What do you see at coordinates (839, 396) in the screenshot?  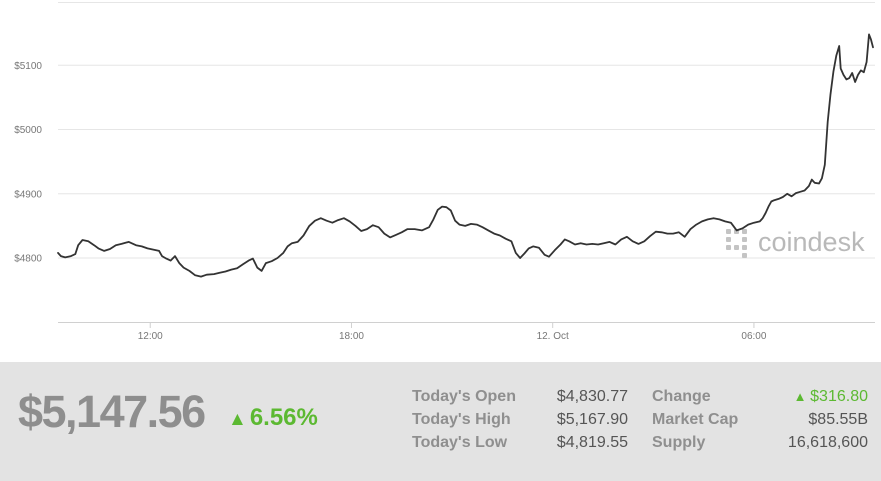 I see `change-value-text: $316.80` at bounding box center [839, 396].